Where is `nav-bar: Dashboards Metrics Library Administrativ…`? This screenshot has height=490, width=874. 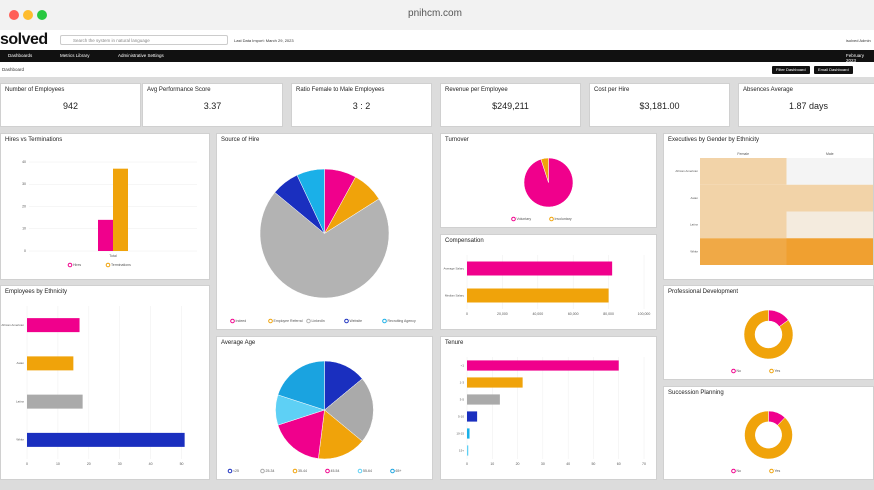 nav-bar: Dashboards Metrics Library Administrativ… is located at coordinates (437, 56).